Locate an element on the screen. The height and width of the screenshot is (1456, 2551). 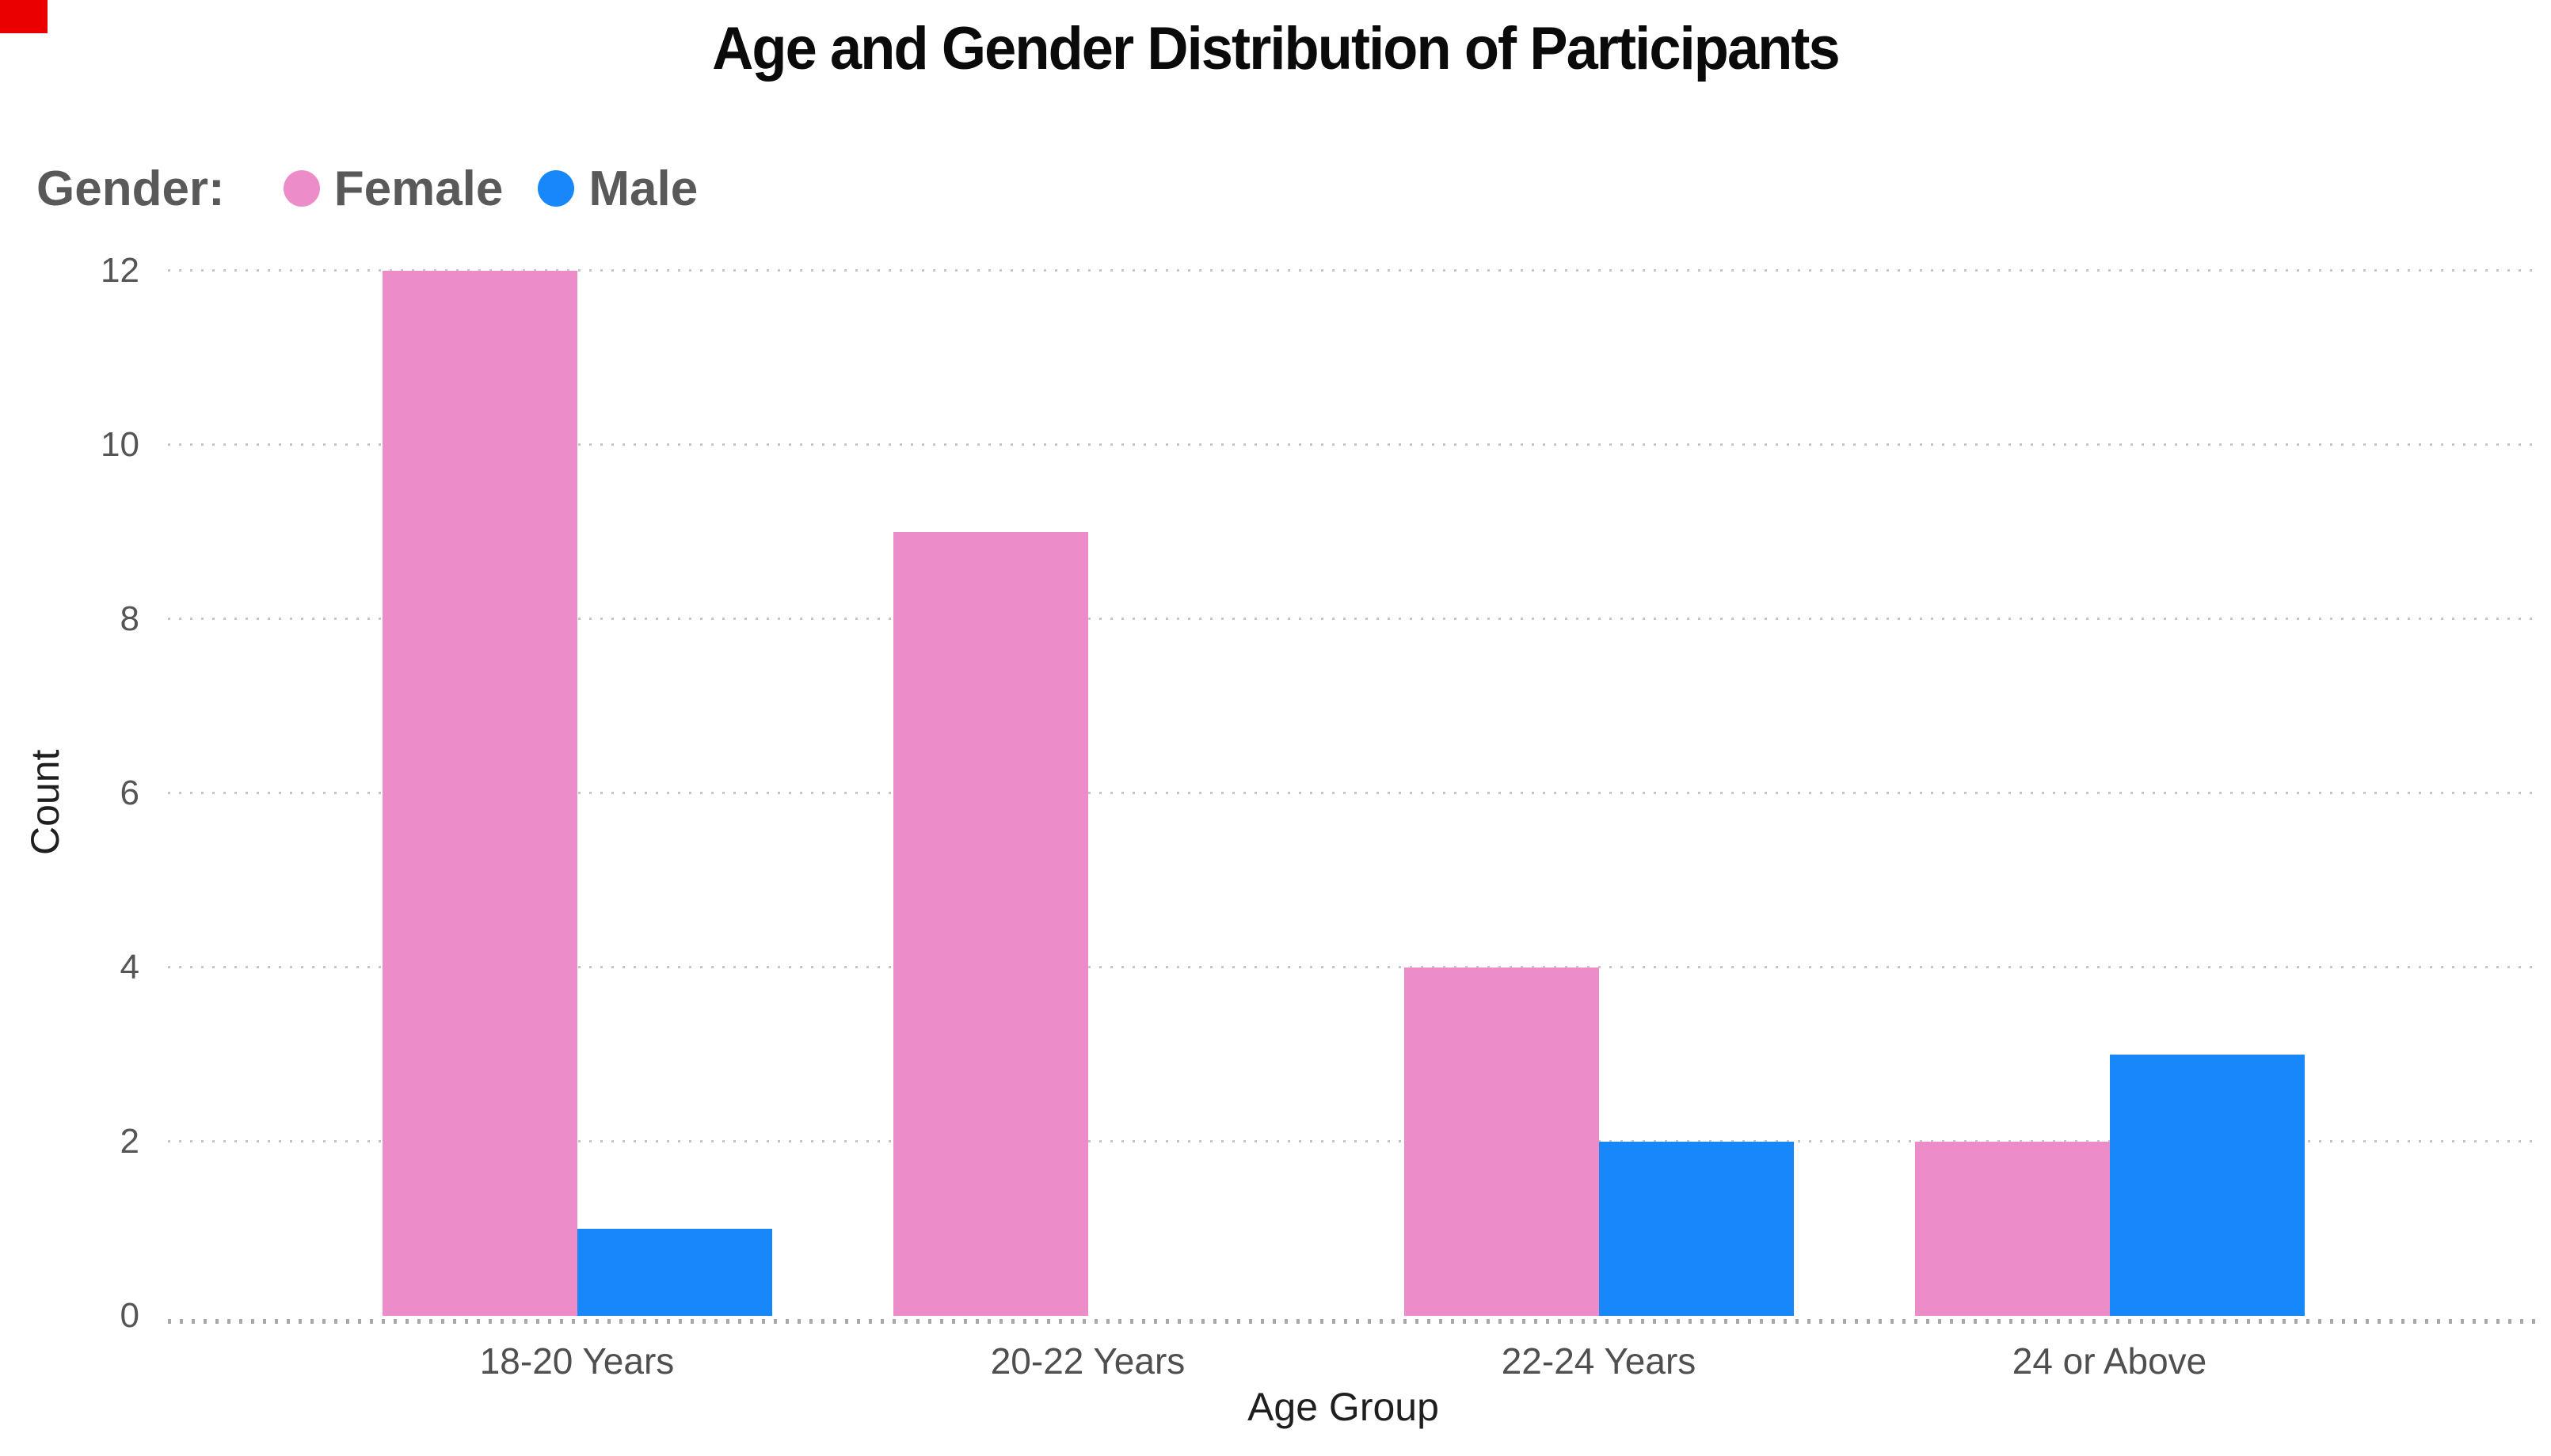
y-tick-10: 10 is located at coordinates (120, 444).